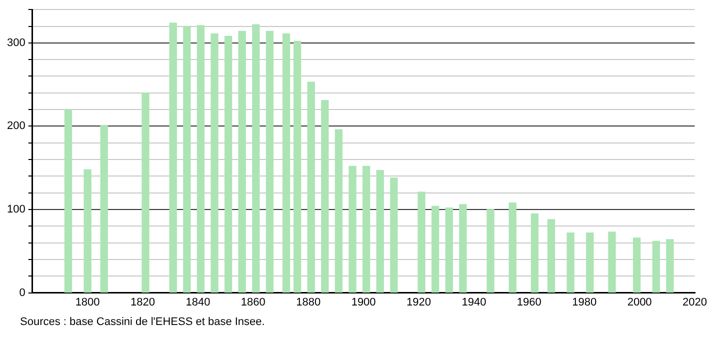  Describe the element at coordinates (695, 302) in the screenshot. I see `x-tick-label: 2020` at that location.